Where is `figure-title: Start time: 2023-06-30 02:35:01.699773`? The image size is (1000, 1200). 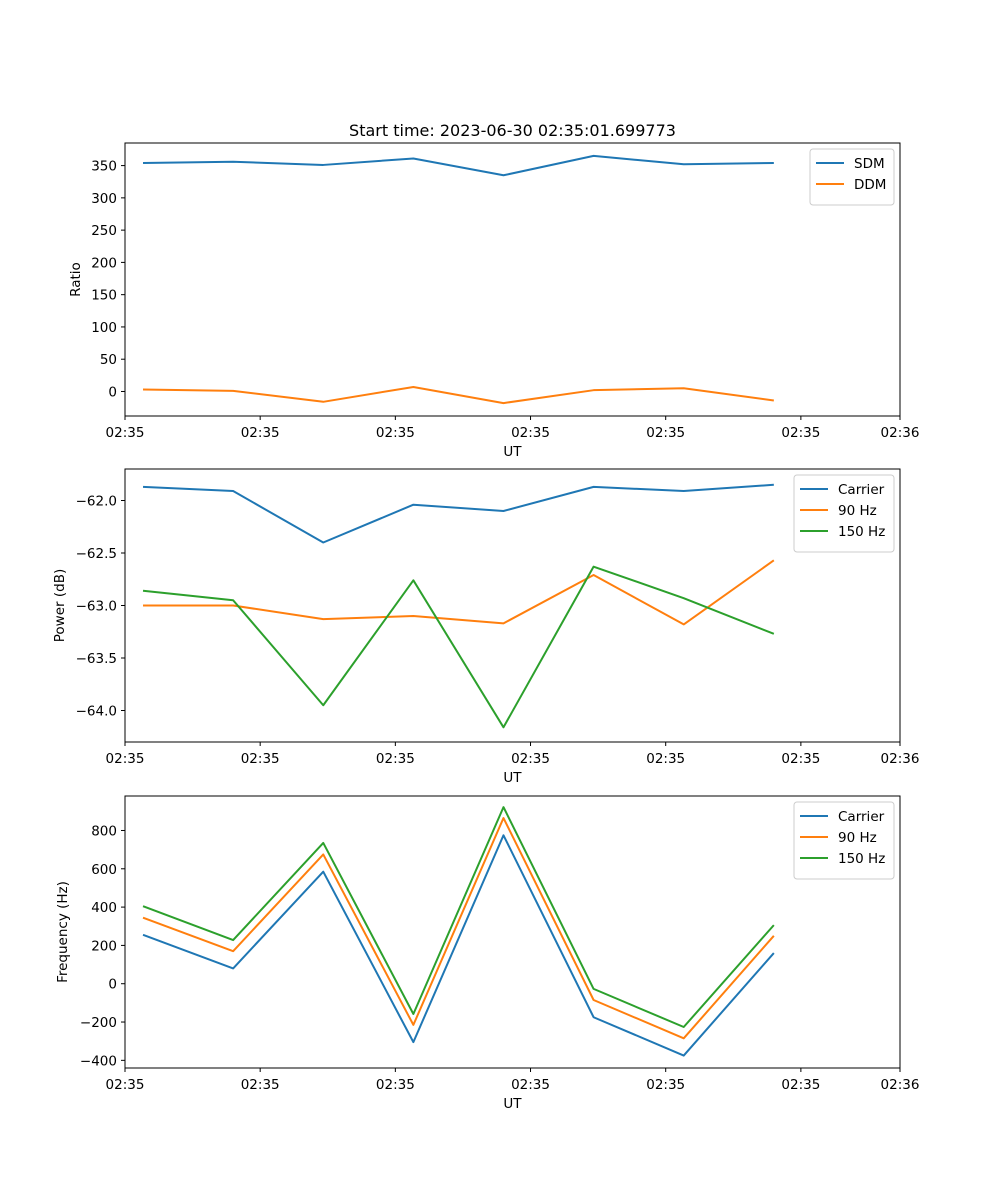 figure-title: Start time: 2023-06-30 02:35:01.699773 is located at coordinates (512, 130).